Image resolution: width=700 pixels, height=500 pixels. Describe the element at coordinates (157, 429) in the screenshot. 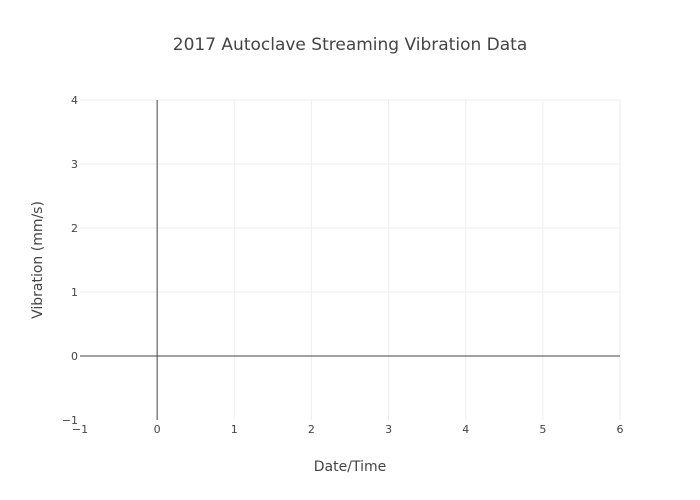

I see `x-tick-label: 0` at that location.